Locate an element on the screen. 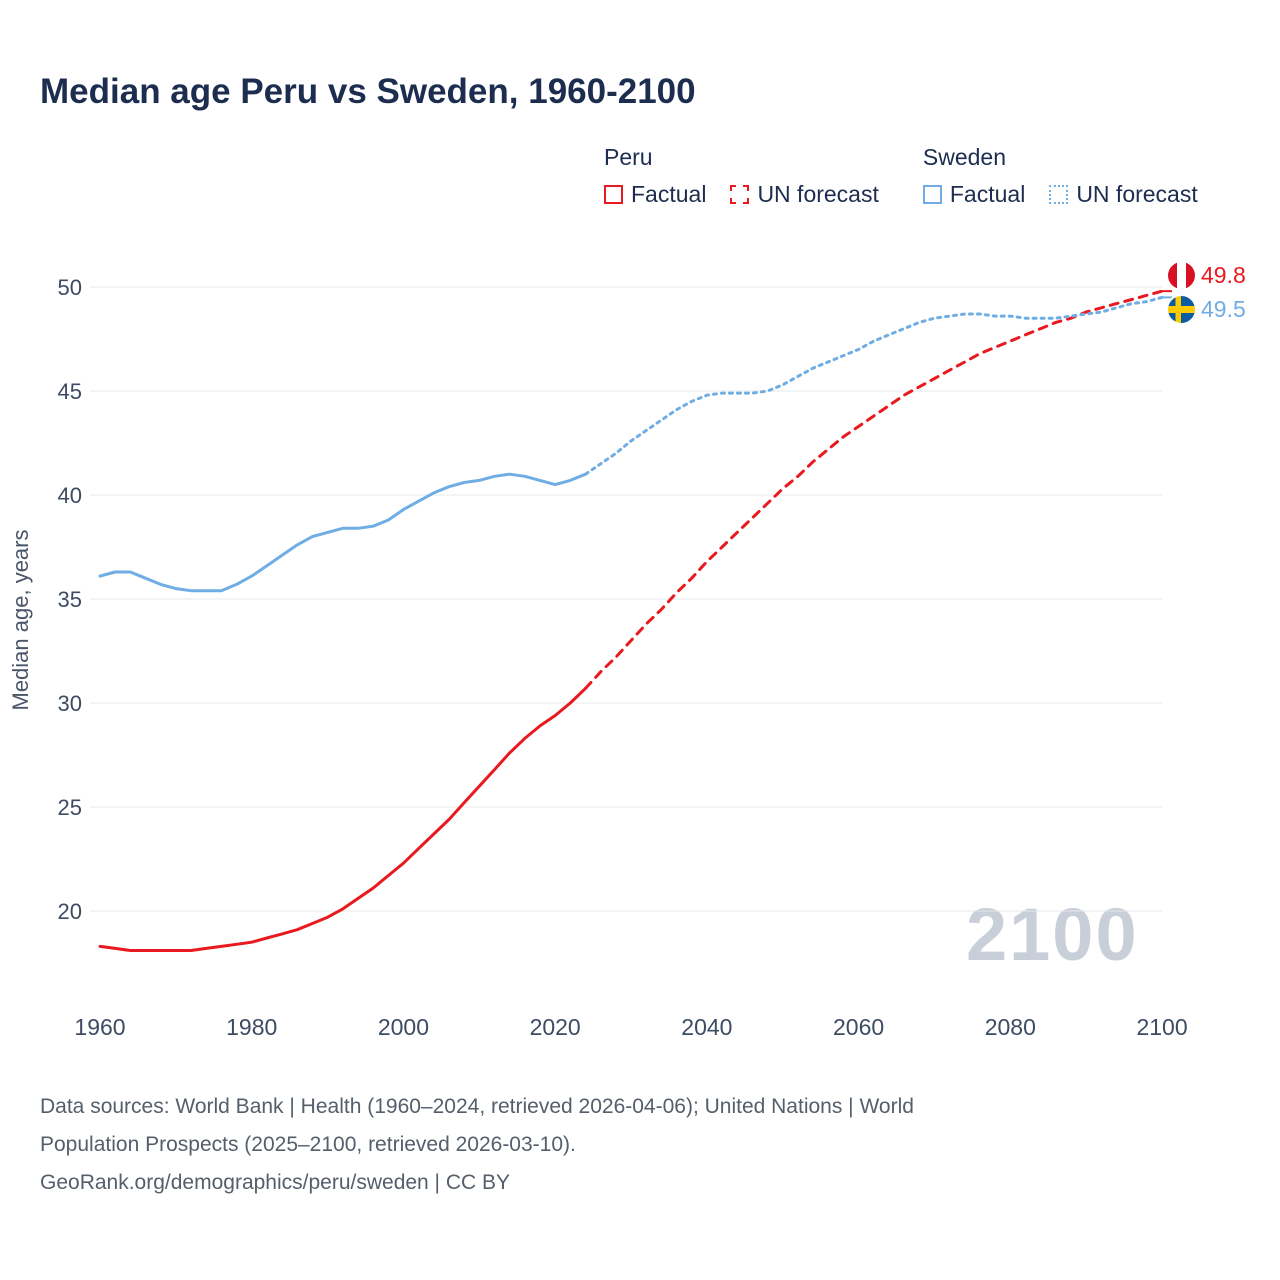 Image resolution: width=1280 pixels, height=1280 pixels. svg-text: 25 is located at coordinates (70, 807).